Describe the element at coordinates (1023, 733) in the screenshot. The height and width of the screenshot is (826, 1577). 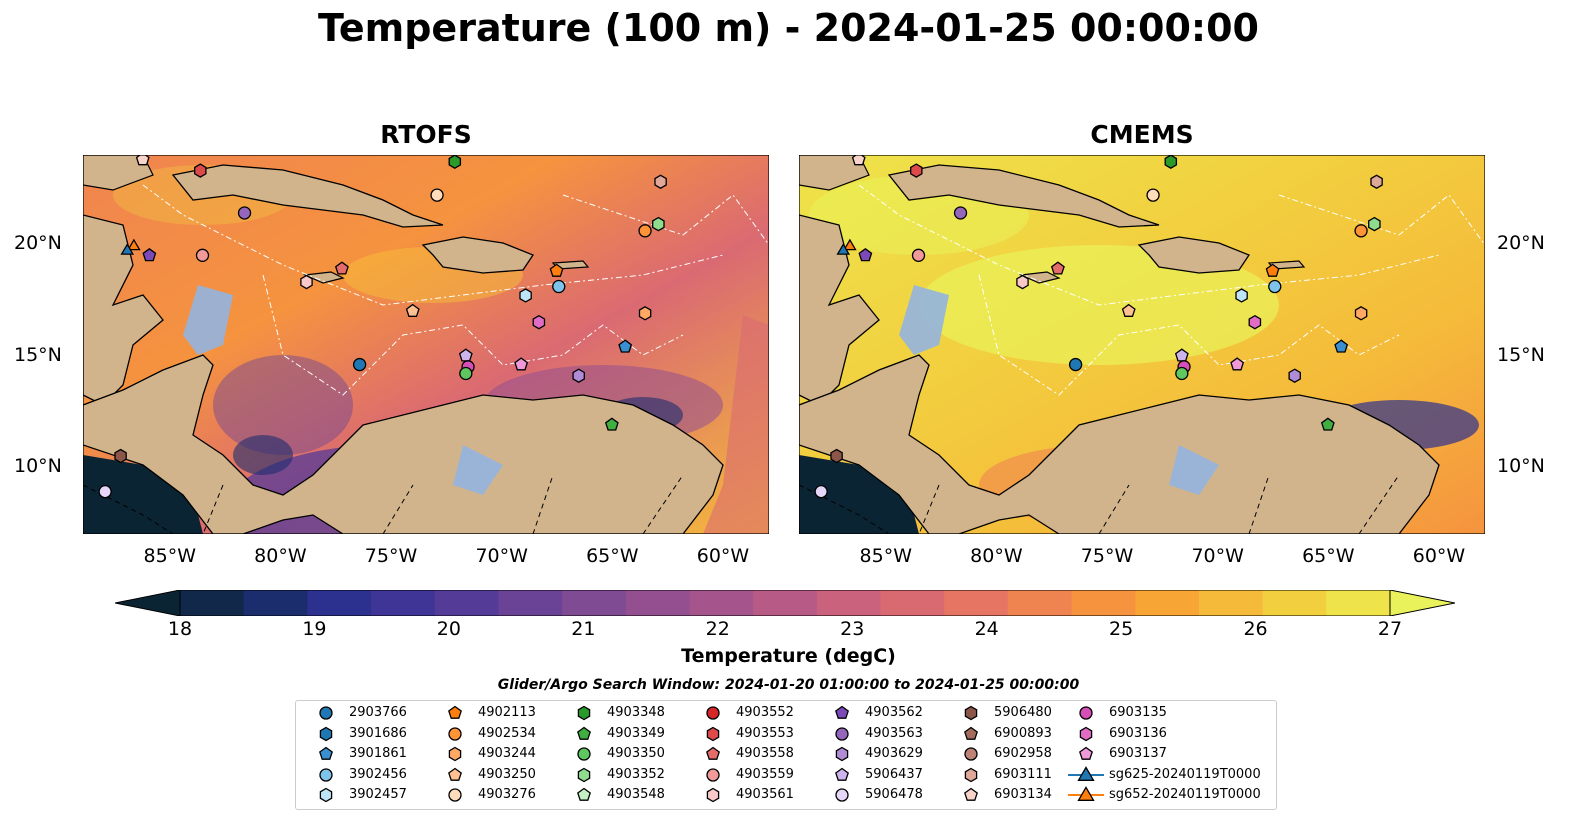
I see `legend-label: 6900893` at that location.